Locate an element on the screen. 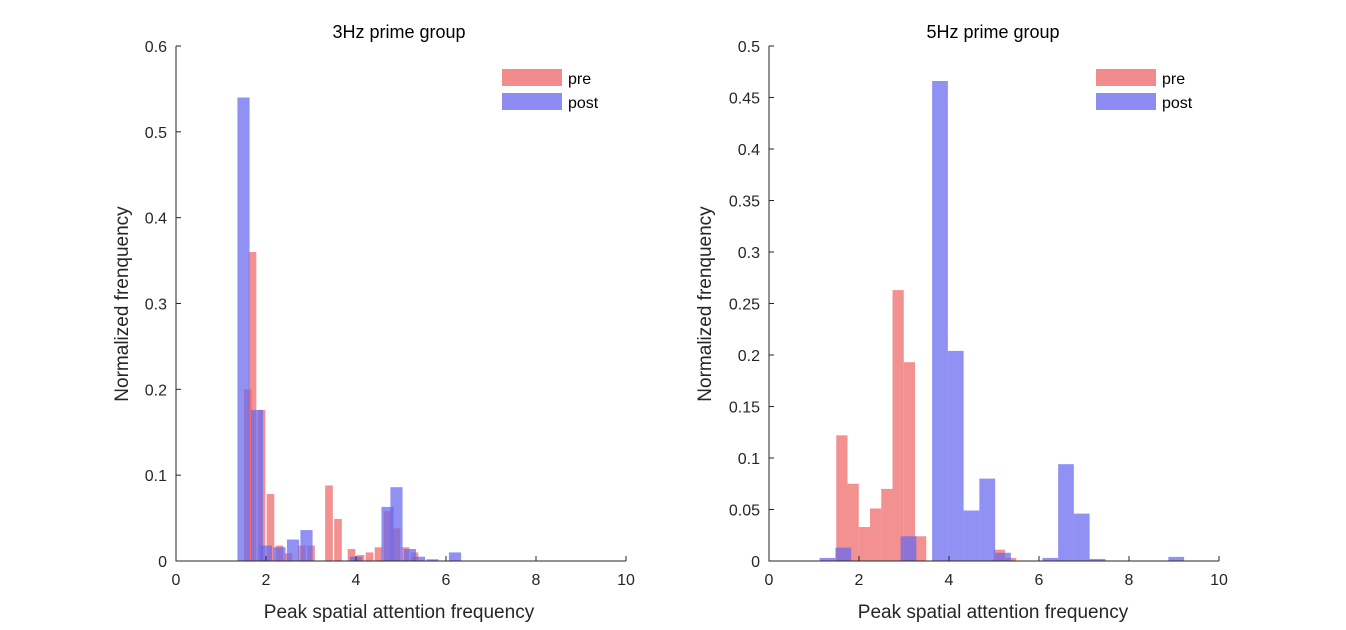 This screenshot has height=630, width=1346. chart-title: 3Hz prime group is located at coordinates (398, 32).